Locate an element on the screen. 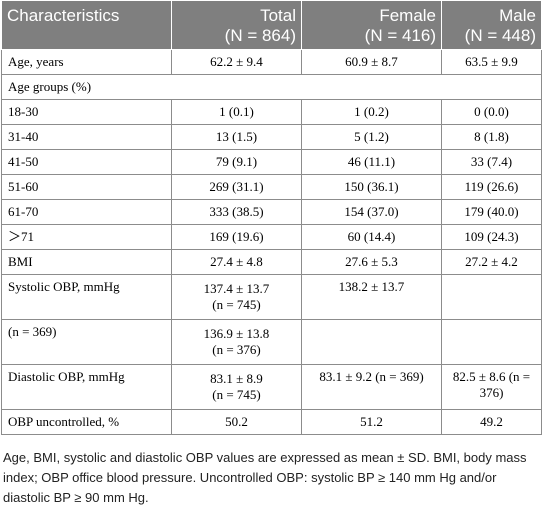  cell-total: 79 (9.1) is located at coordinates (236, 162).